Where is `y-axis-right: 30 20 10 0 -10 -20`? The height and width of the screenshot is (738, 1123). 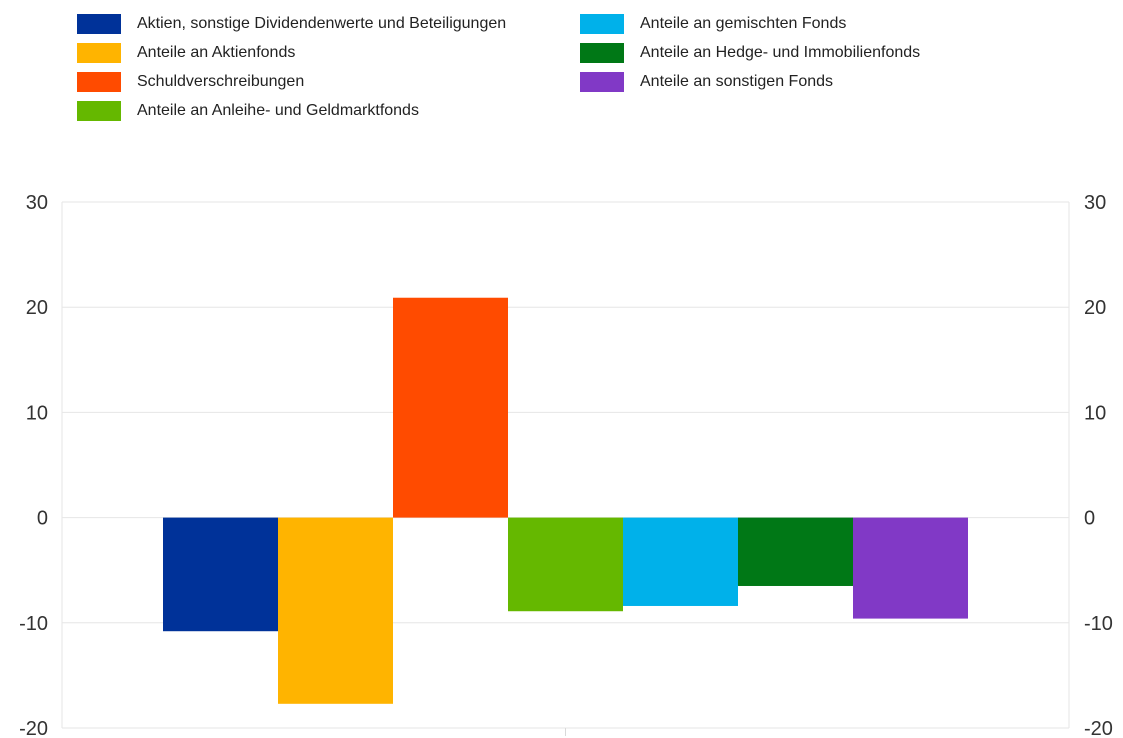
y-axis-right: 30 20 10 0 -10 -20 is located at coordinates (1098, 465).